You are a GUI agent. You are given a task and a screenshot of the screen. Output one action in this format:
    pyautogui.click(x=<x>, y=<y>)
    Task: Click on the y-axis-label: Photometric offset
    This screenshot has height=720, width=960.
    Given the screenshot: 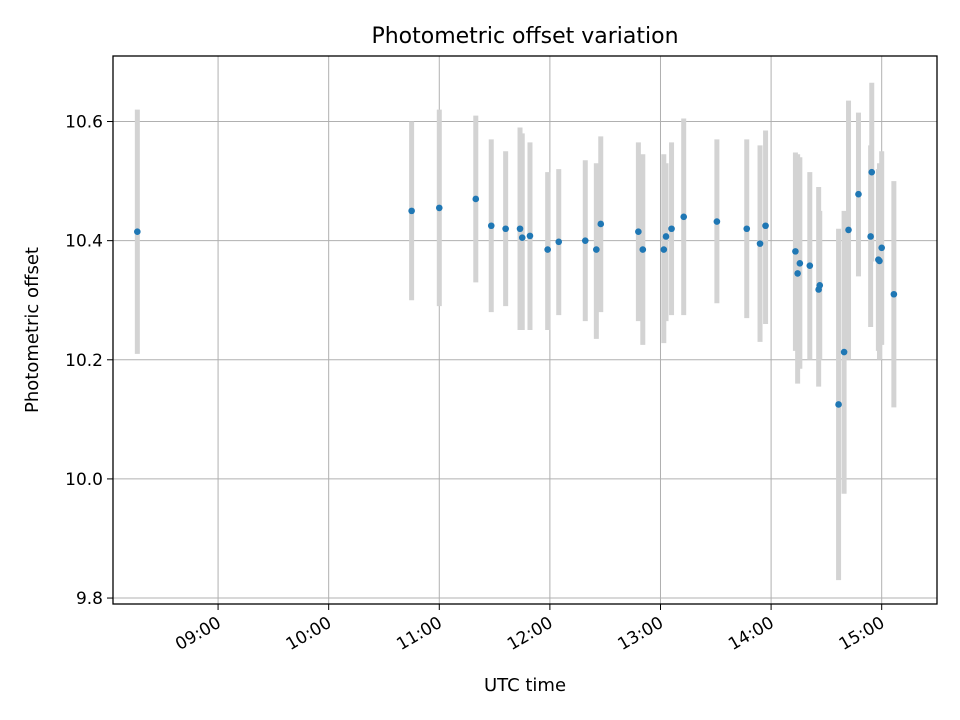 What is the action you would take?
    pyautogui.click(x=32, y=330)
    